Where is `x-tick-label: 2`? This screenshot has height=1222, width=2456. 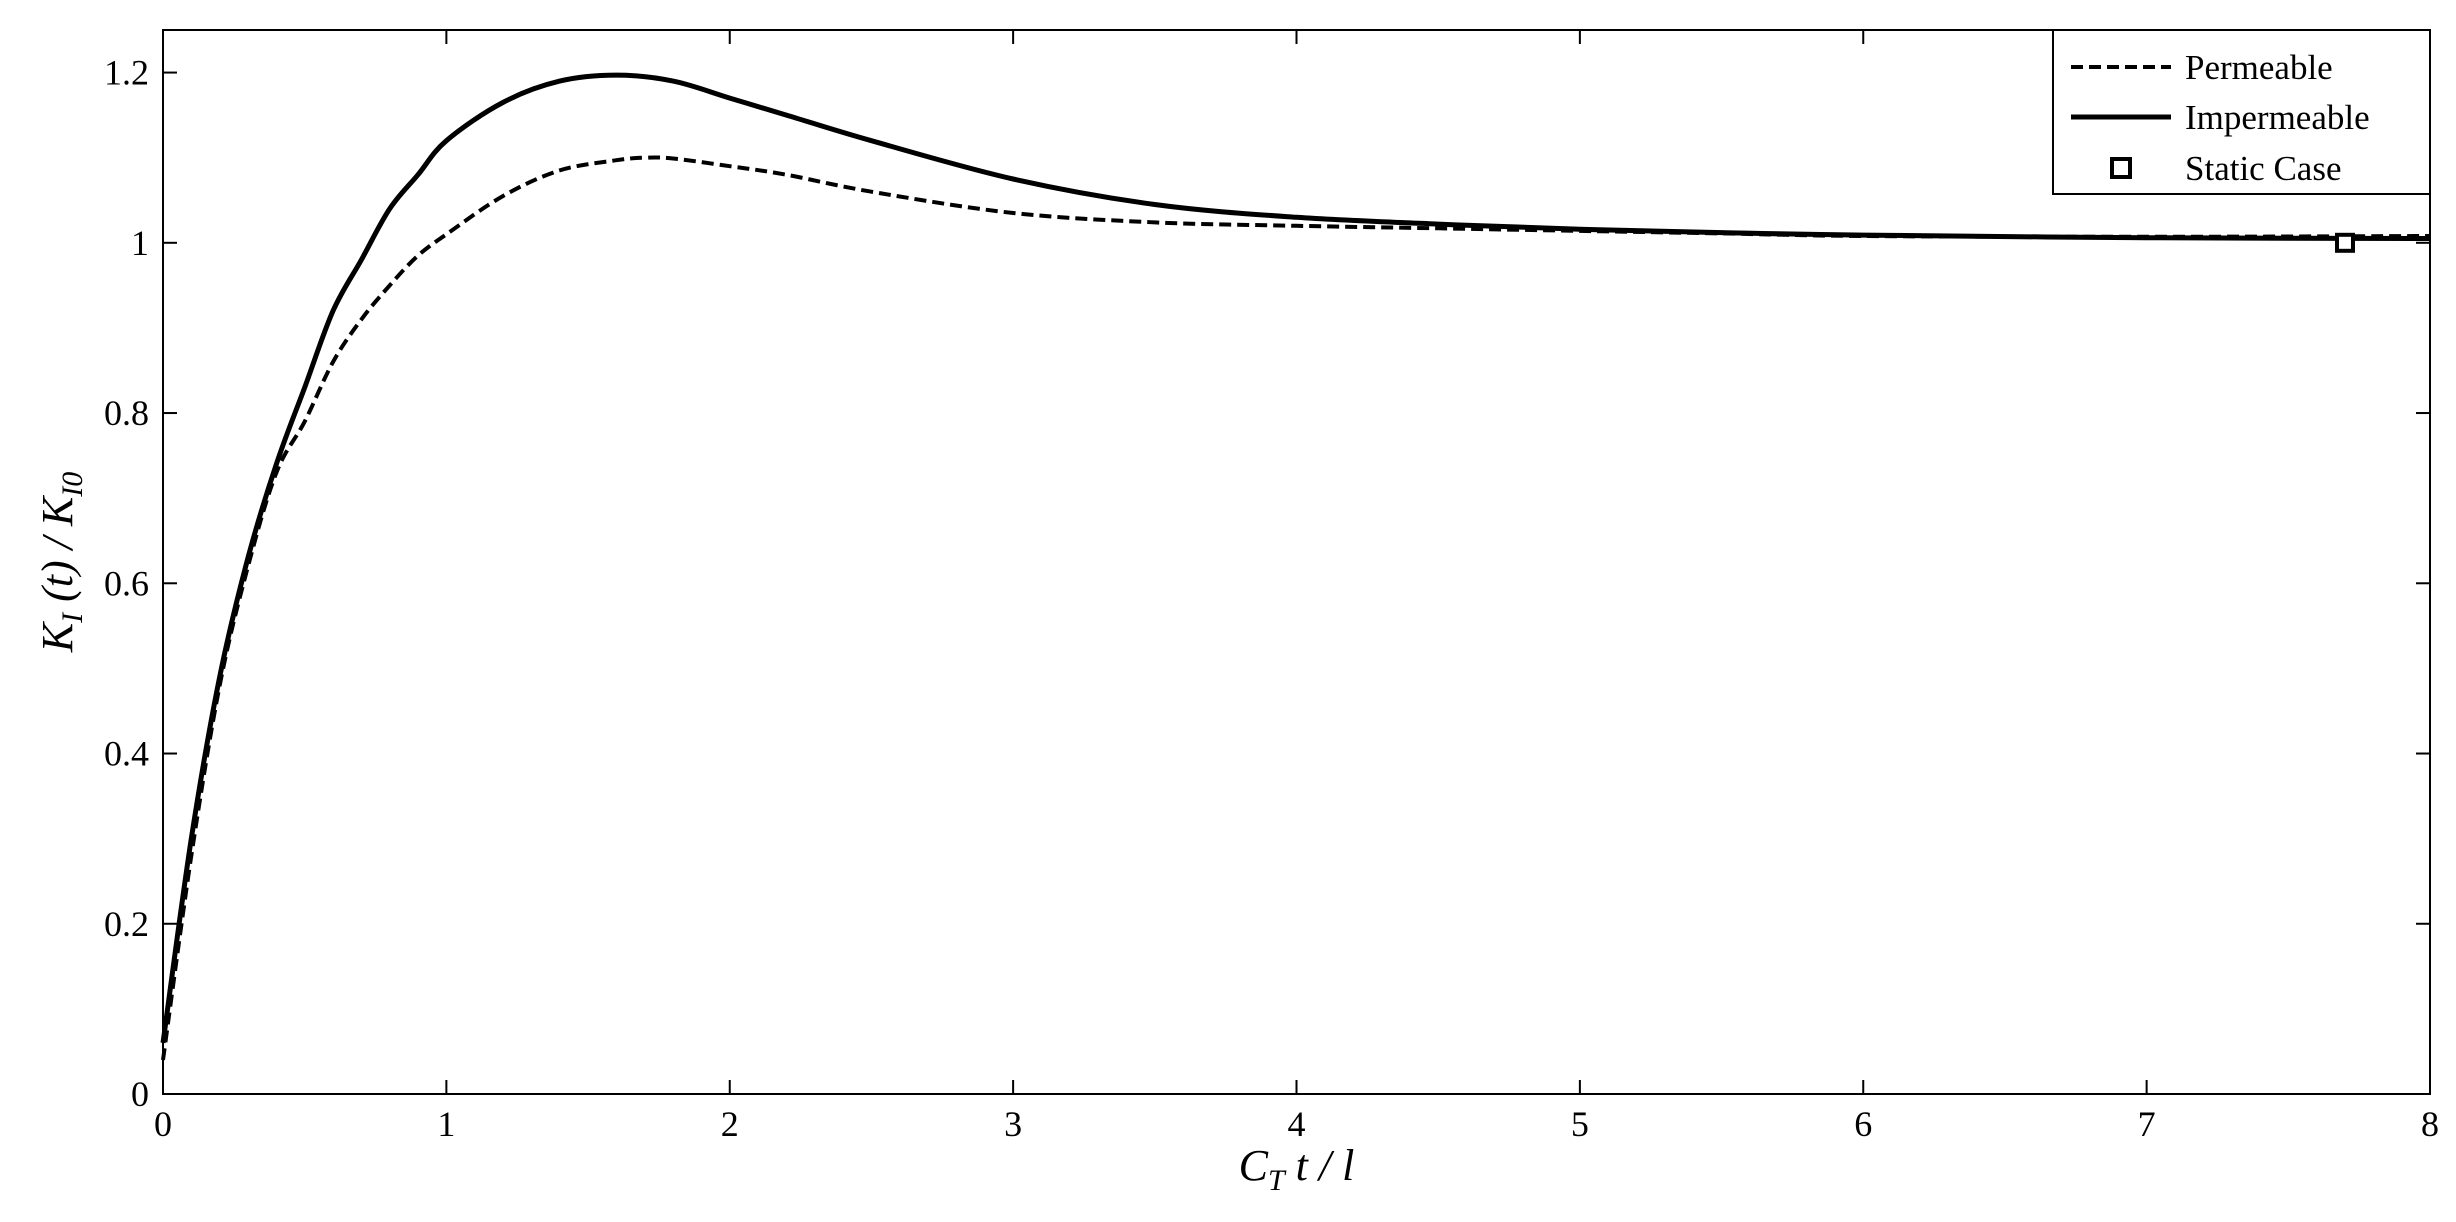
x-tick-label: 2 is located at coordinates (730, 1124).